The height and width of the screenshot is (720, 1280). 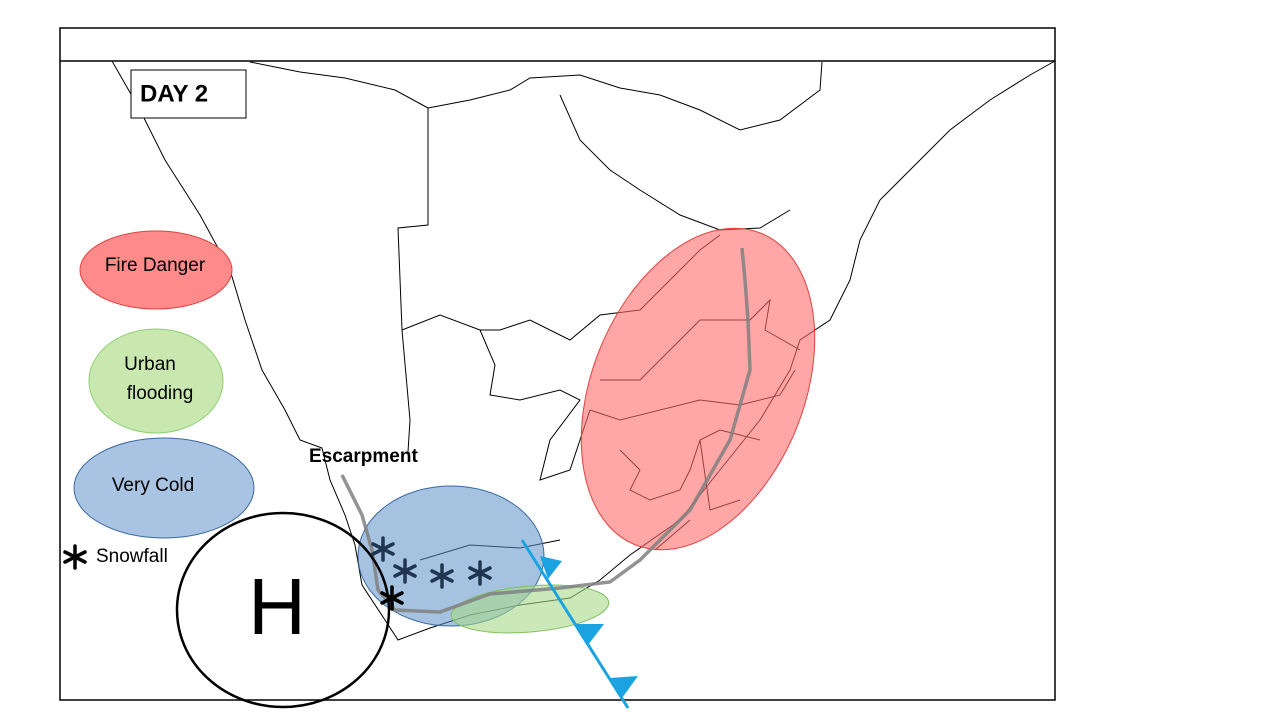 What do you see at coordinates (698, 389) in the screenshot?
I see `fire-danger-area` at bounding box center [698, 389].